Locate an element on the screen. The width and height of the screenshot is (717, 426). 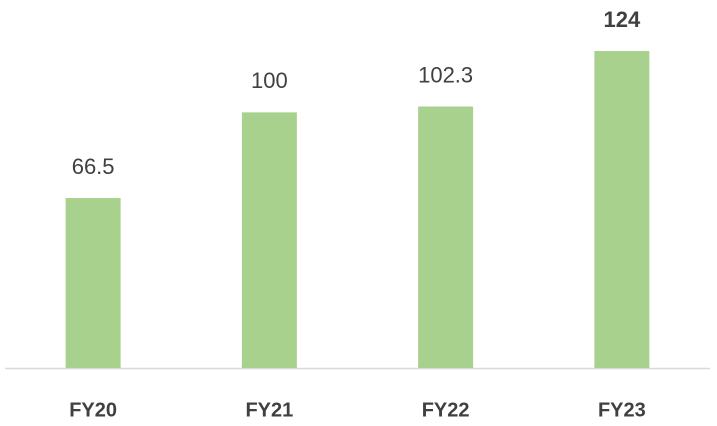
x-tick-label: FY22 is located at coordinates (446, 410).